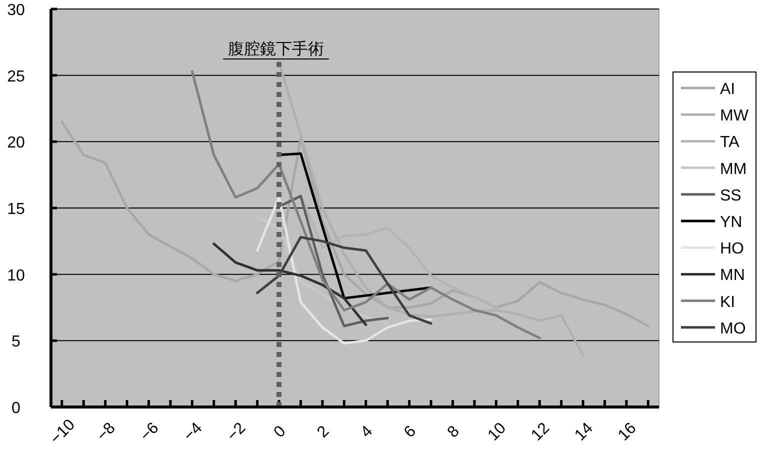 This screenshot has width=759, height=456. Describe the element at coordinates (584, 432) in the screenshot. I see `x-tick-label: 14` at that location.